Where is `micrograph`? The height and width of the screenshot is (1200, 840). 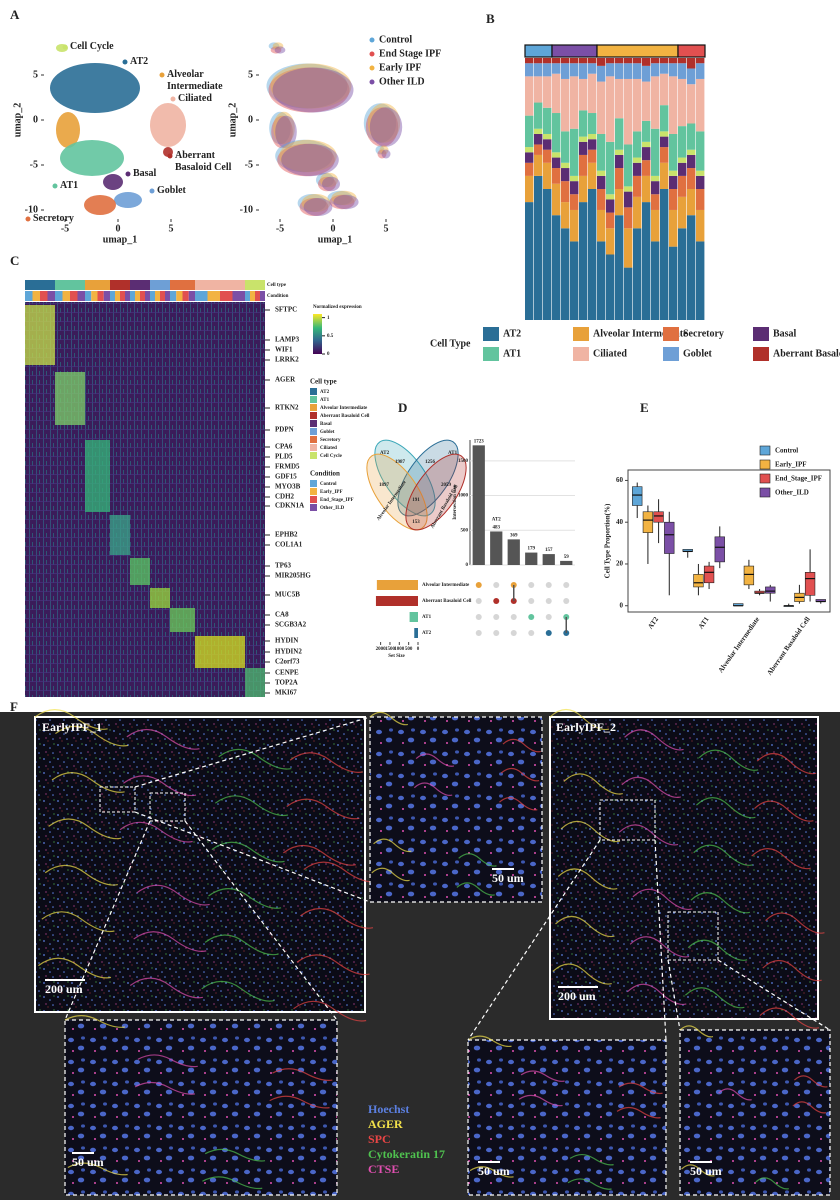 micrograph is located at coordinates (755, 1112).